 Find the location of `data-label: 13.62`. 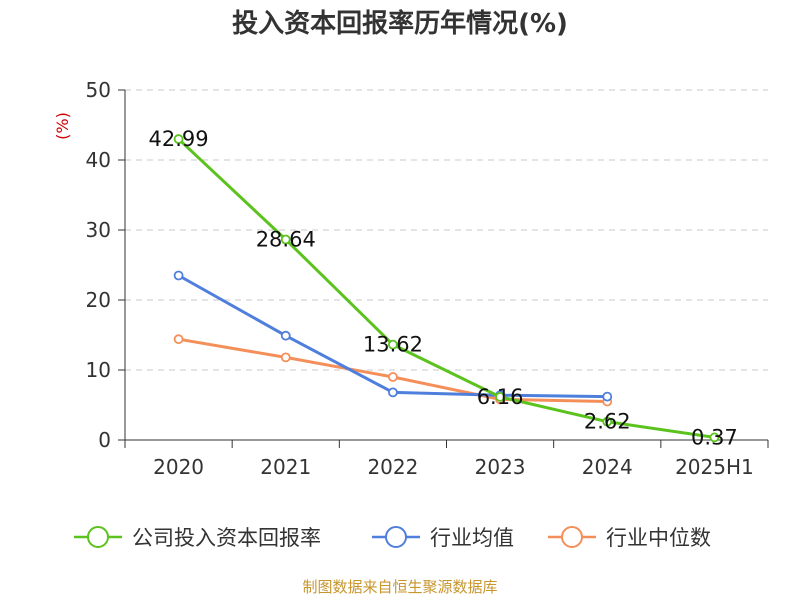

data-label: 13.62 is located at coordinates (393, 345).